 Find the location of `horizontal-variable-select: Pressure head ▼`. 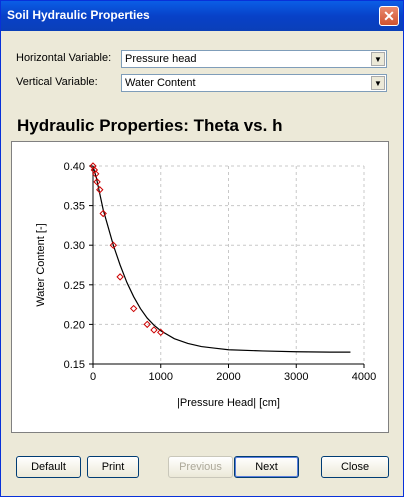

horizontal-variable-select: Pressure head ▼ is located at coordinates (254, 59).